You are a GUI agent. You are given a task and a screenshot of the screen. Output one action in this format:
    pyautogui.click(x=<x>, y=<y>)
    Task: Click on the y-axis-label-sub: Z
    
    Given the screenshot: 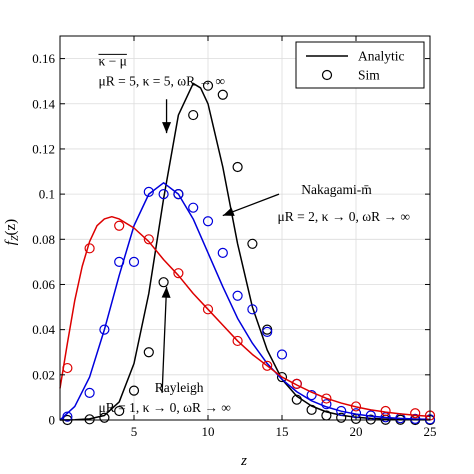 What is the action you would take?
    pyautogui.click(x=15, y=238)
    